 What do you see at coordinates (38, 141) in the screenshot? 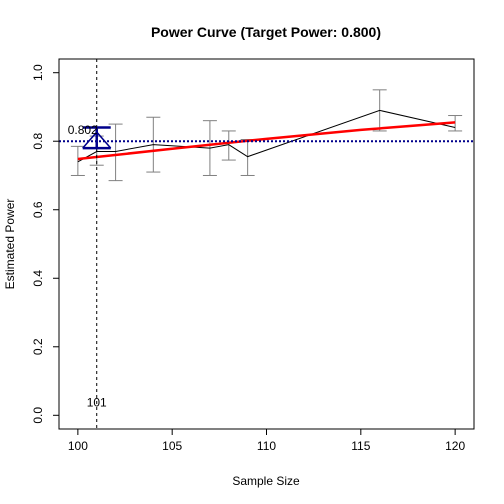
I see `y-tick-label: 0.8` at bounding box center [38, 141].